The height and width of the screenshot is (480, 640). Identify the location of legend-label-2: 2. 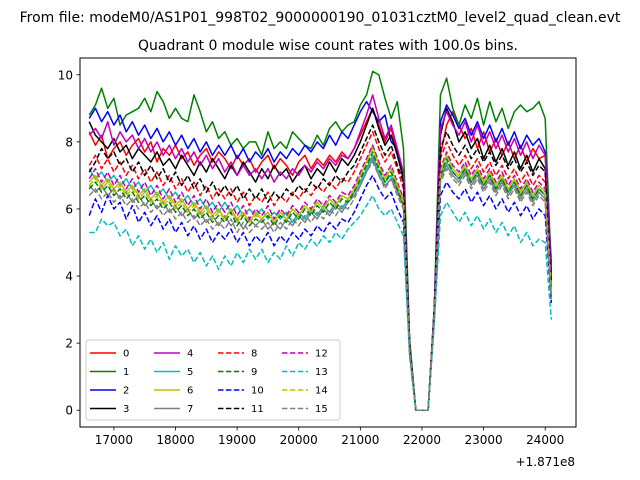
(126, 391).